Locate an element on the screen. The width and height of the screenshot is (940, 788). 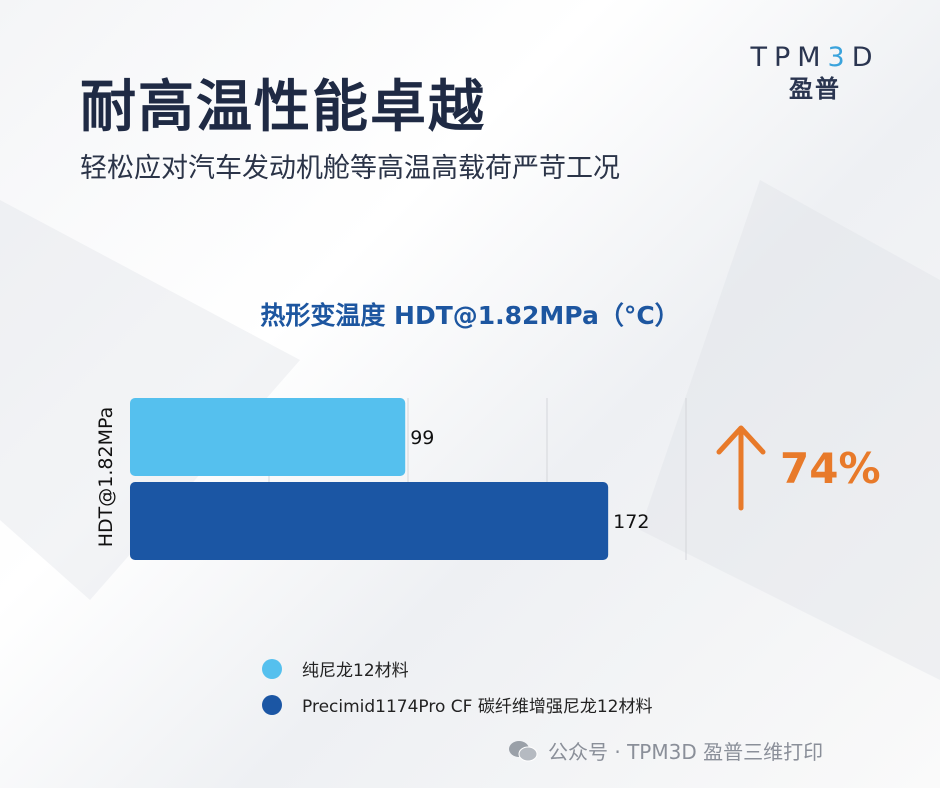
legend-label: 纯尼龙12材料 is located at coordinates (355, 671).